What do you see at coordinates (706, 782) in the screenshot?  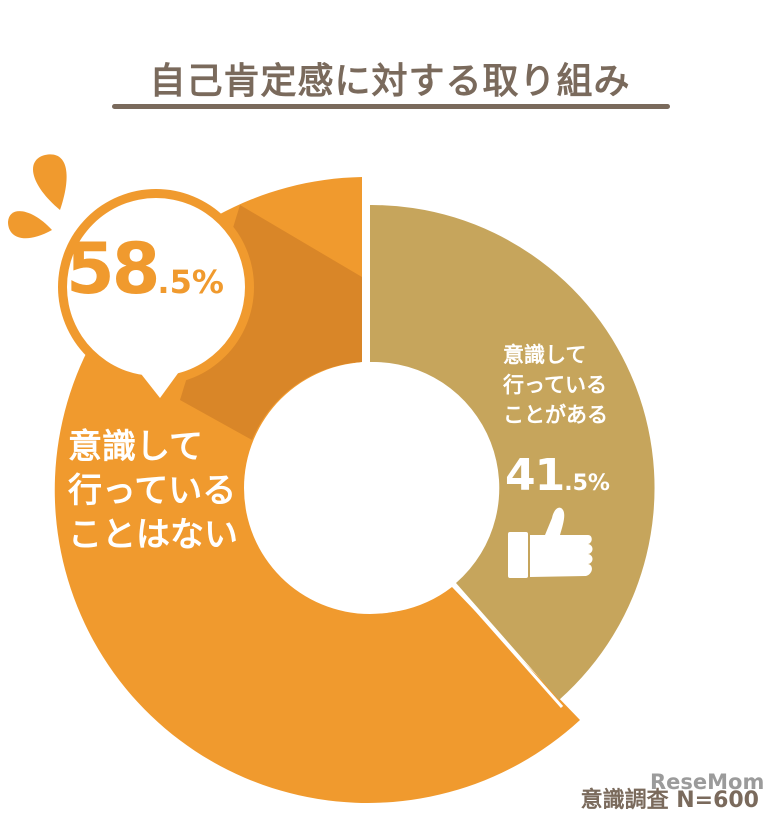 I see `watermark-logo: ReseMom` at bounding box center [706, 782].